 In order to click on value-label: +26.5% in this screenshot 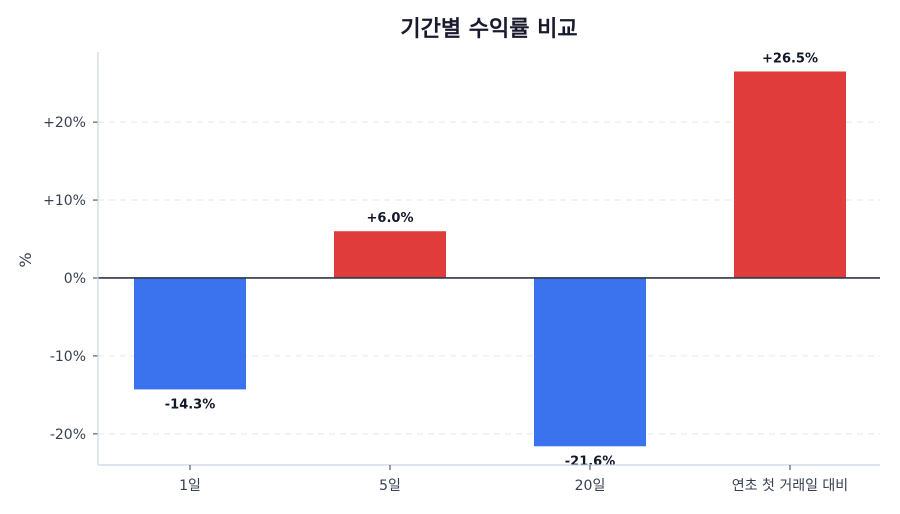, I will do `click(790, 58)`.